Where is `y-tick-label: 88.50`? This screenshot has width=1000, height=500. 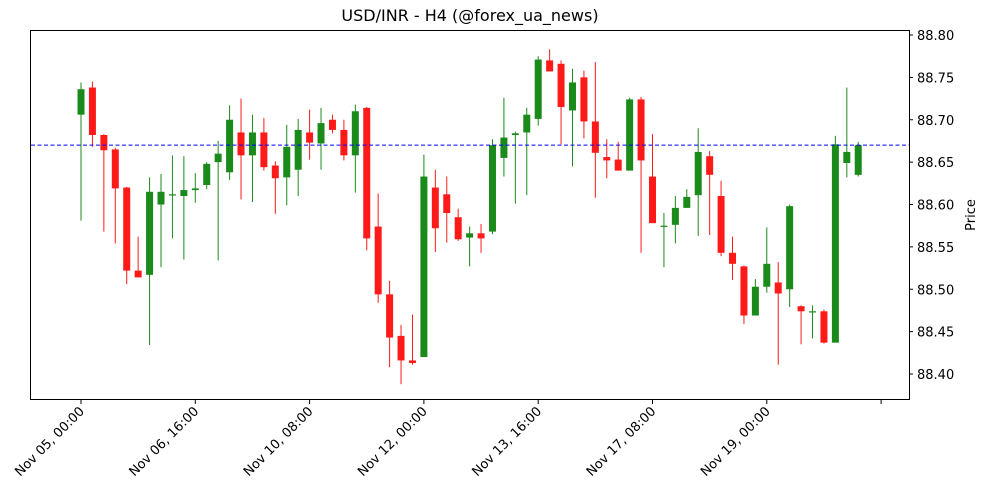 y-tick-label: 88.50 is located at coordinates (935, 290).